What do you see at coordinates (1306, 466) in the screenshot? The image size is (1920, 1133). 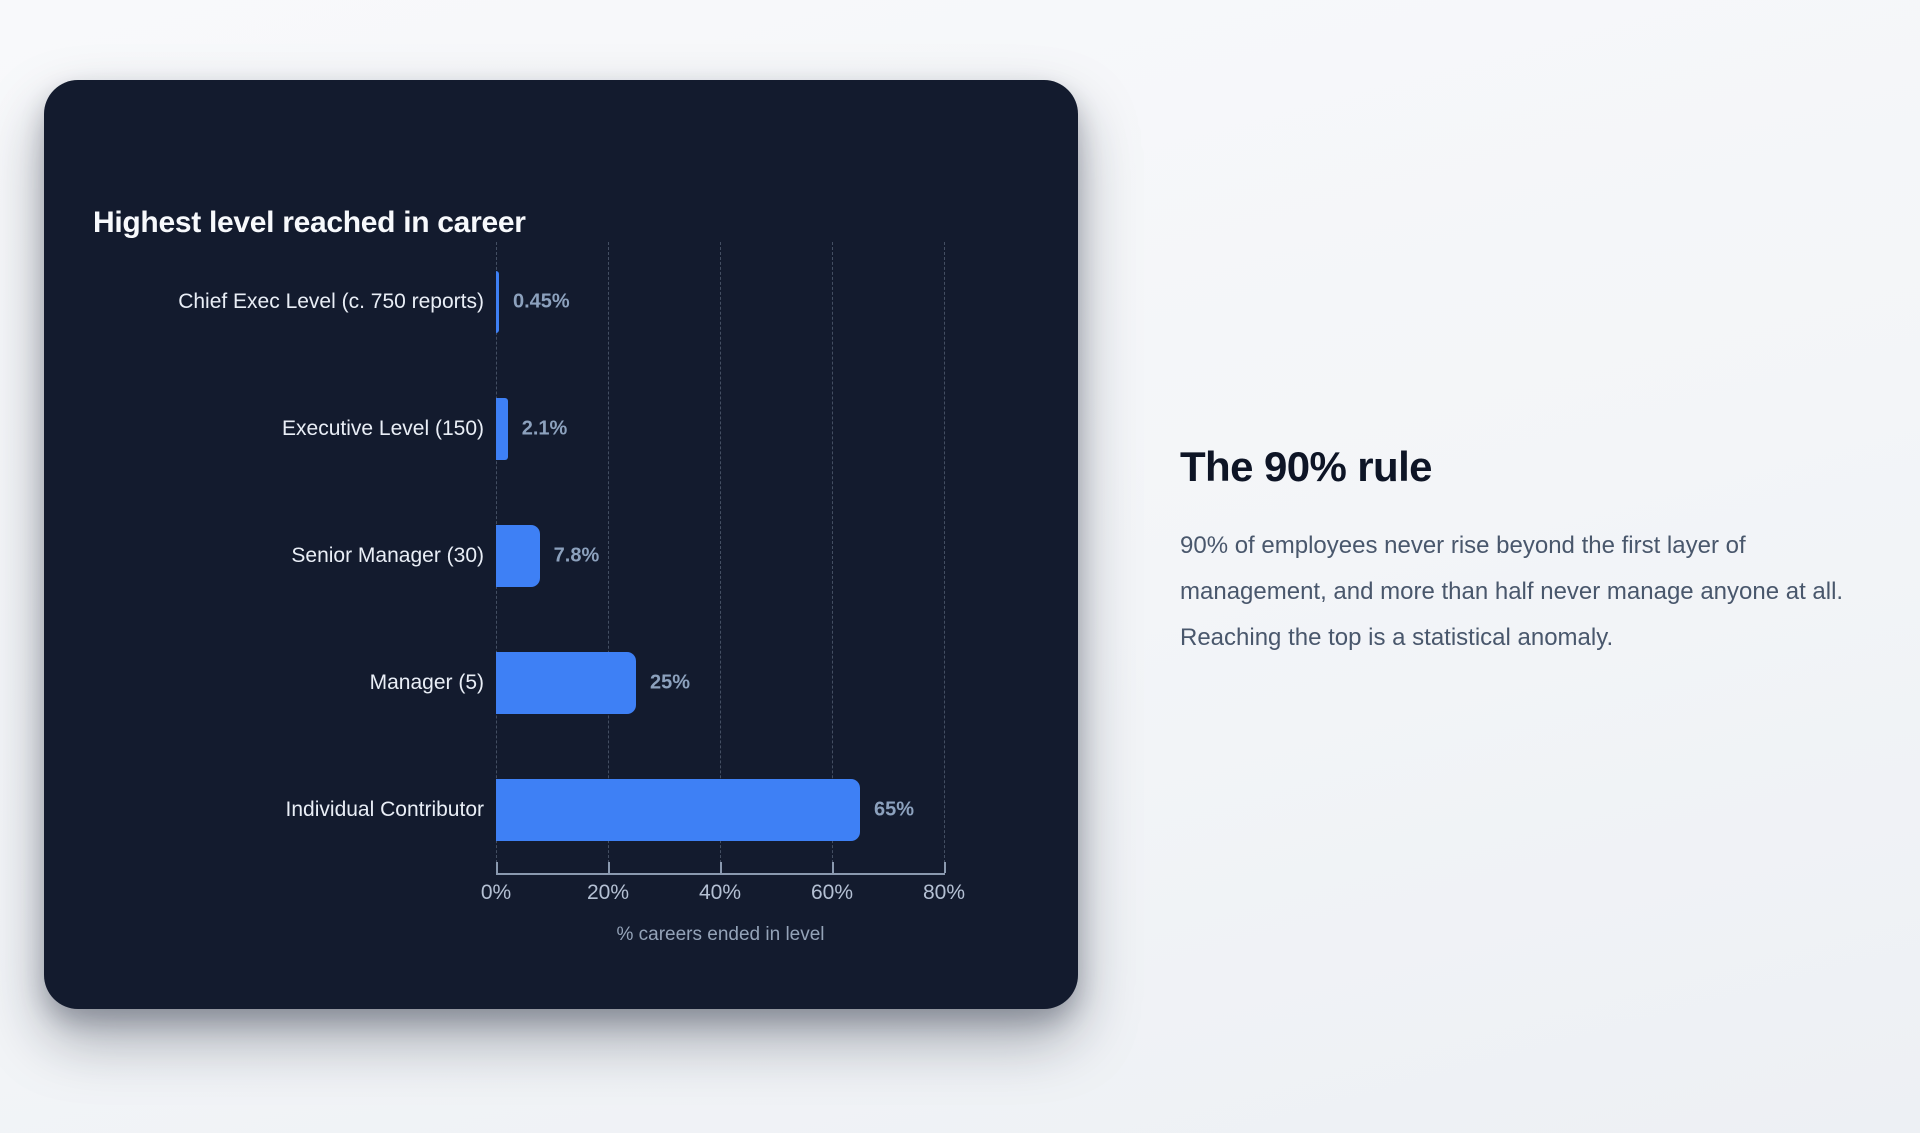 I see `aside-heading: The 90% rule` at bounding box center [1306, 466].